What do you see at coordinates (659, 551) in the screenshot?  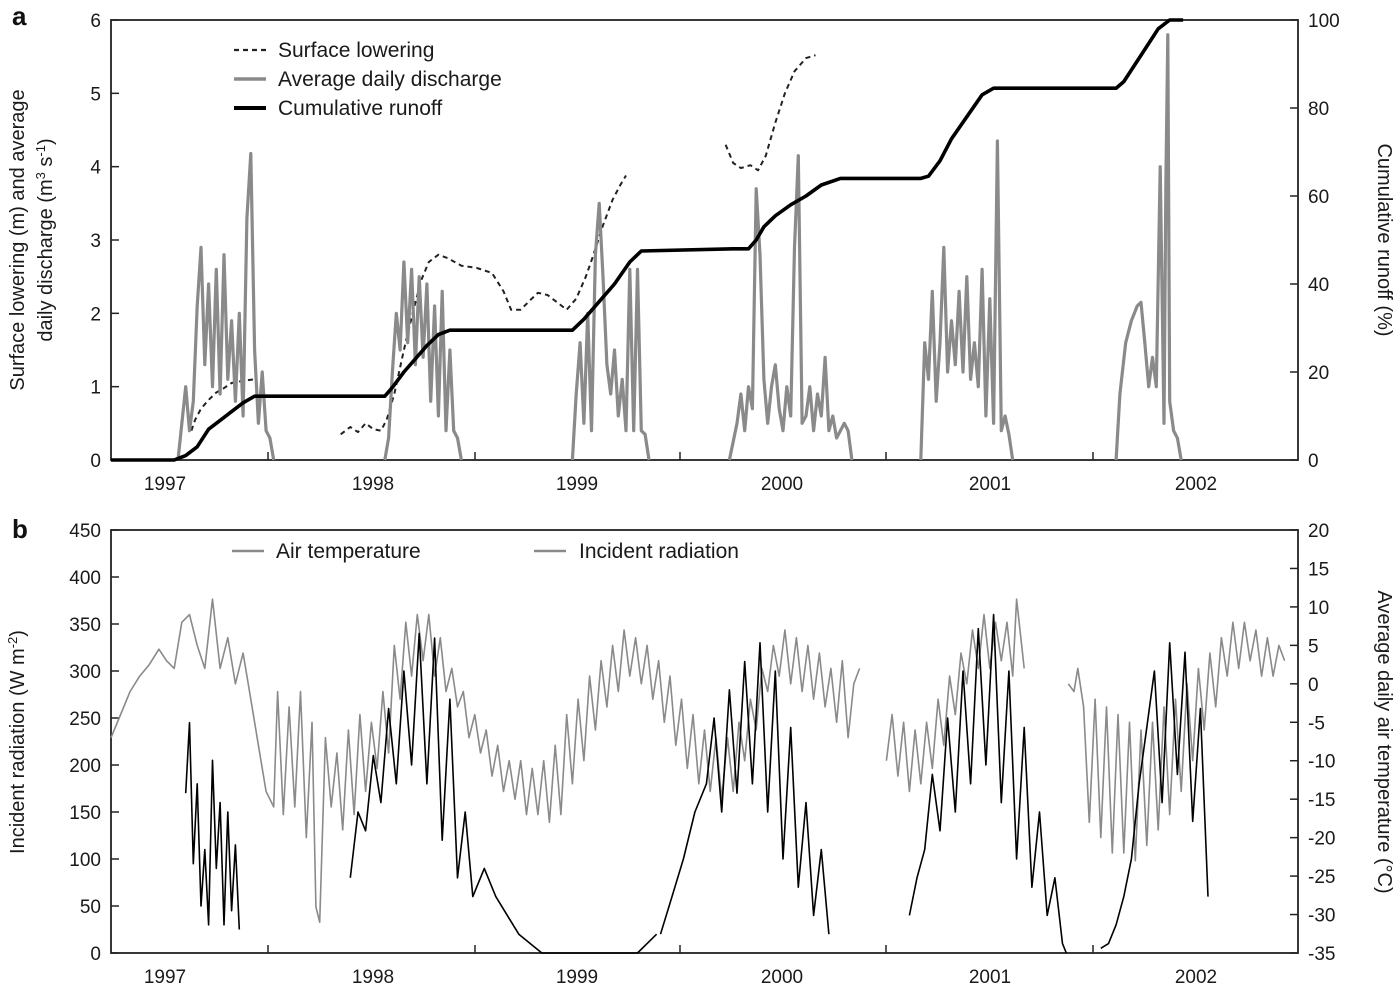 I see `legend-label-incident-radiation: Incident radiation` at bounding box center [659, 551].